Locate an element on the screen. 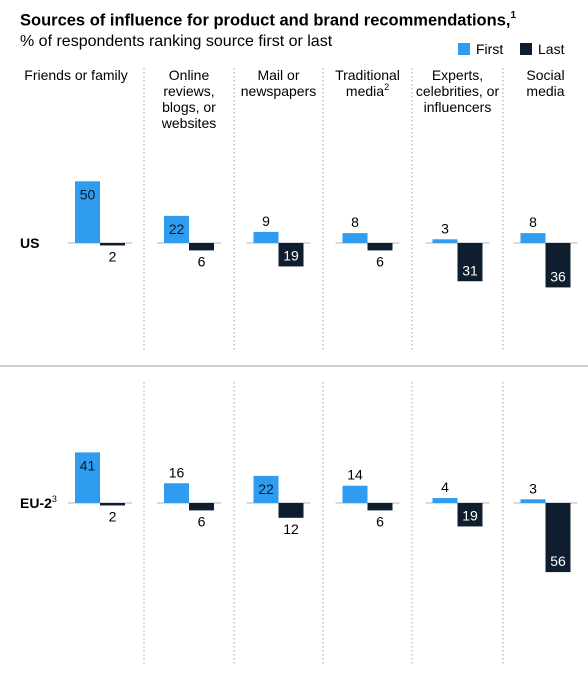  value-last-1-4: 19 is located at coordinates (470, 515).